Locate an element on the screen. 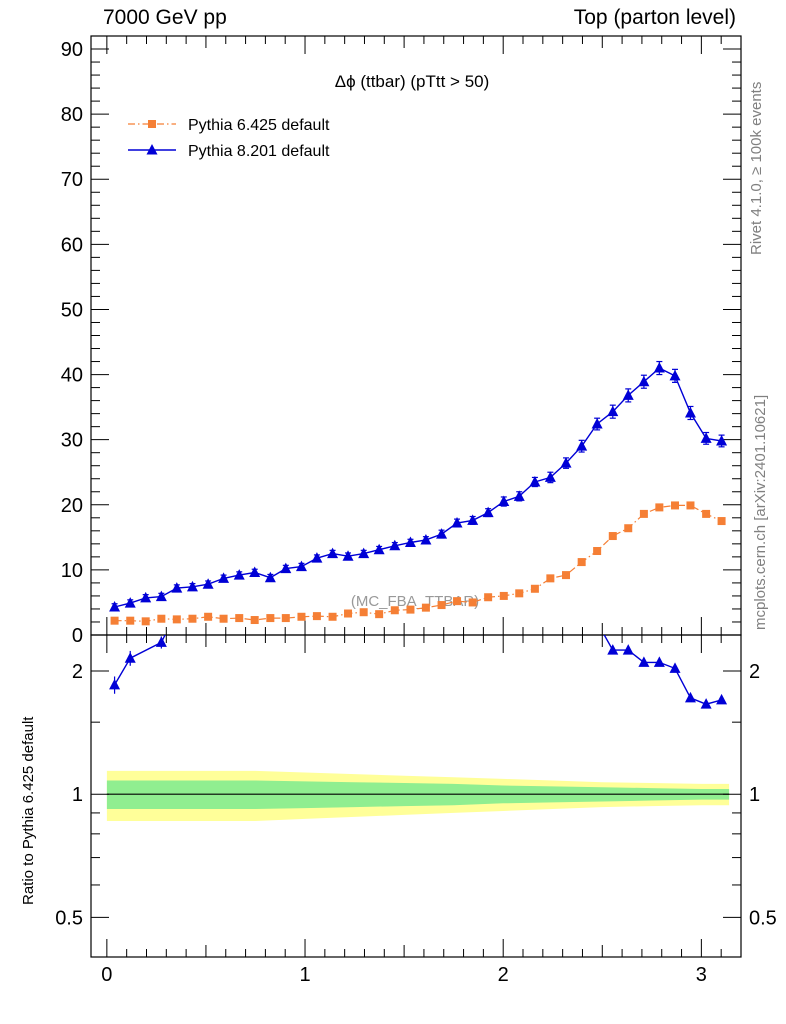  legend-pythia8-label: Pythia 8.201 default is located at coordinates (259, 151).